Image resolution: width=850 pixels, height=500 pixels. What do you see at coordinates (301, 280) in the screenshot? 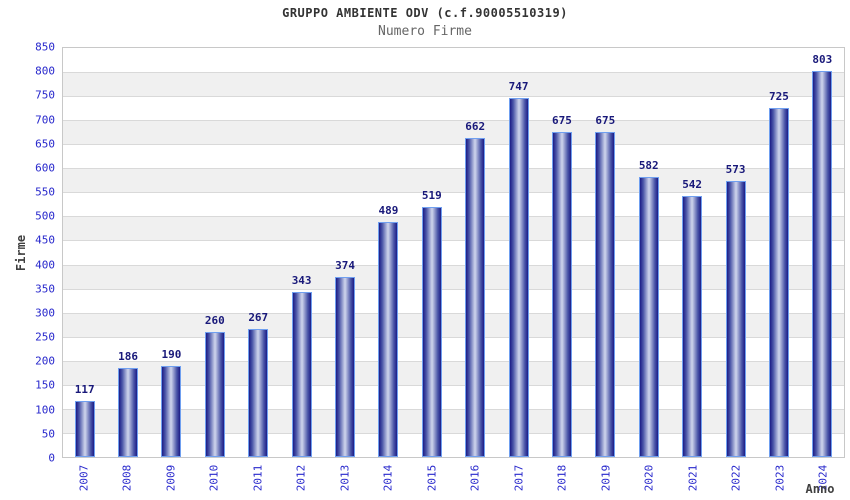
I see `value-label: 343` at bounding box center [301, 280].